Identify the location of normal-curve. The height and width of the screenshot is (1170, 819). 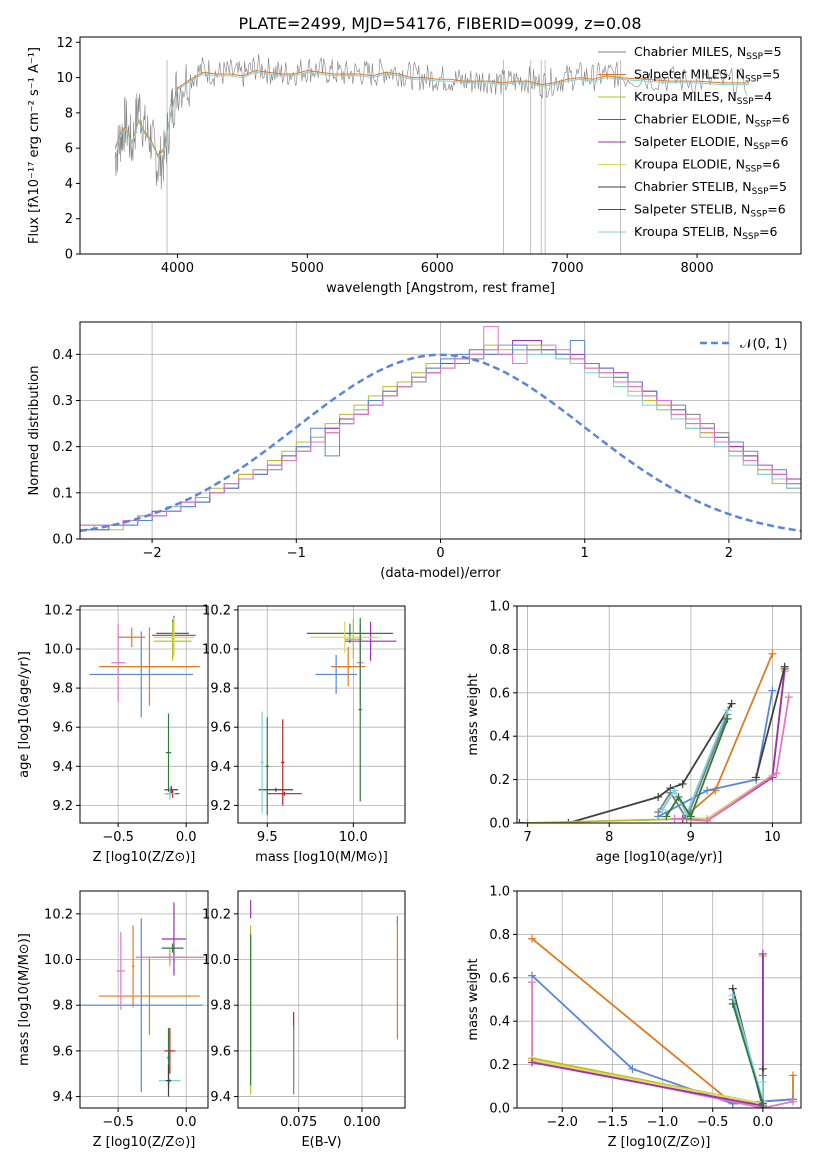
(440, 443).